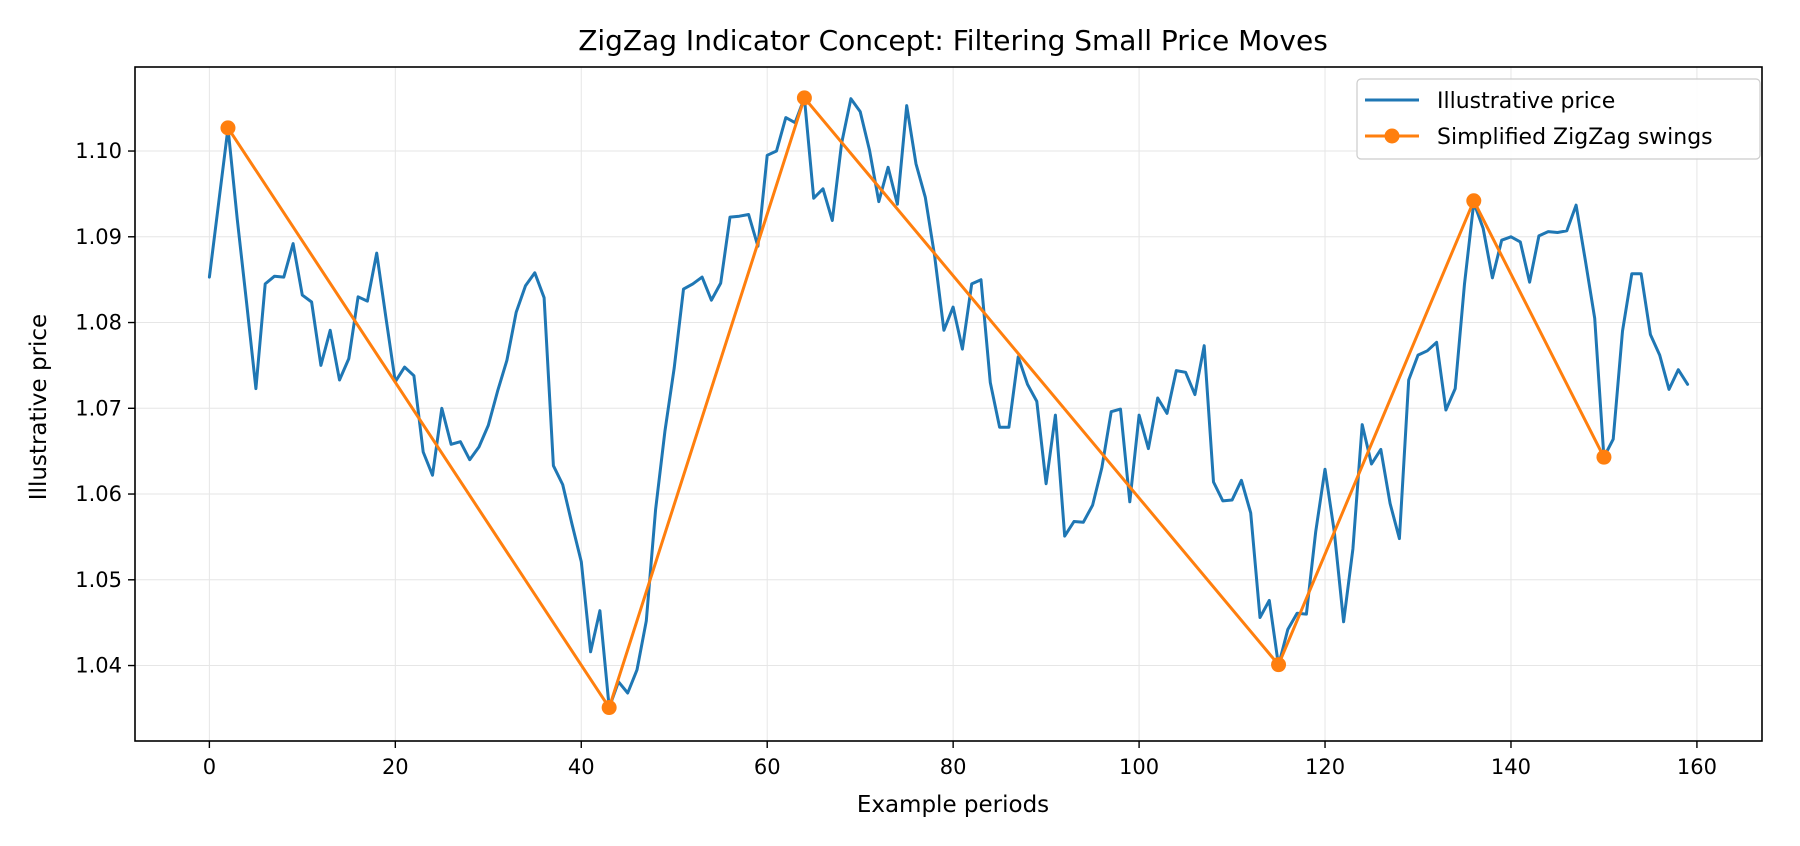 The image size is (1800, 846). Describe the element at coordinates (1526, 101) in the screenshot. I see `legend-label: Illustrative price` at that location.